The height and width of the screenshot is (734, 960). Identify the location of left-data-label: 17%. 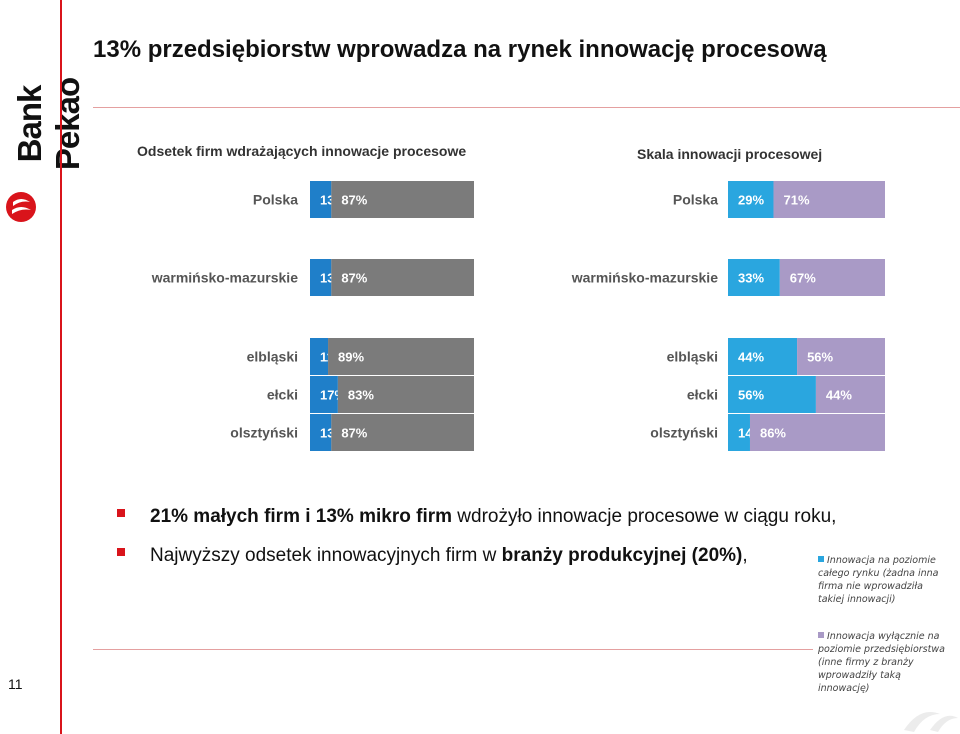
(333, 395).